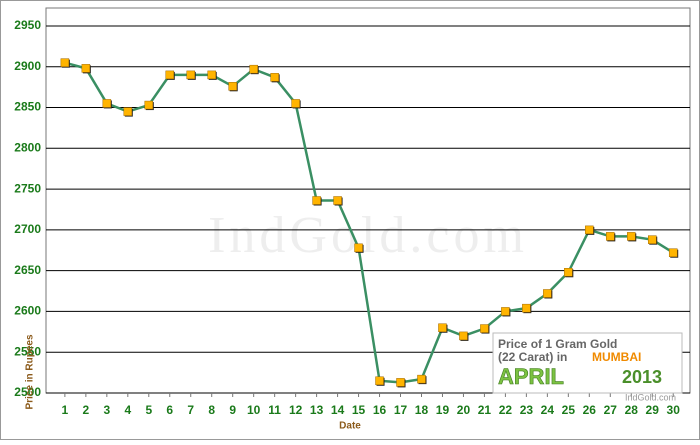 This screenshot has width=700, height=445. What do you see at coordinates (148, 410) in the screenshot?
I see `x-tick-label: 5` at bounding box center [148, 410].